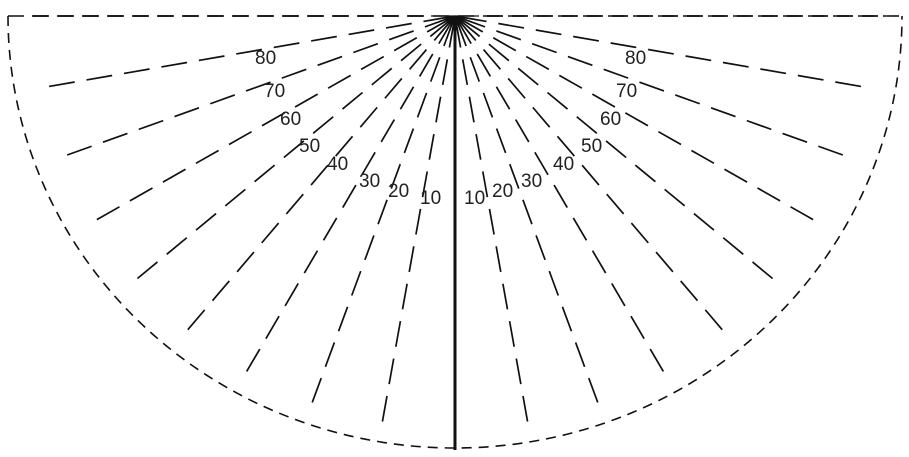 This screenshot has height=457, width=909. I want to click on left-label-80: 80, so click(265, 58).